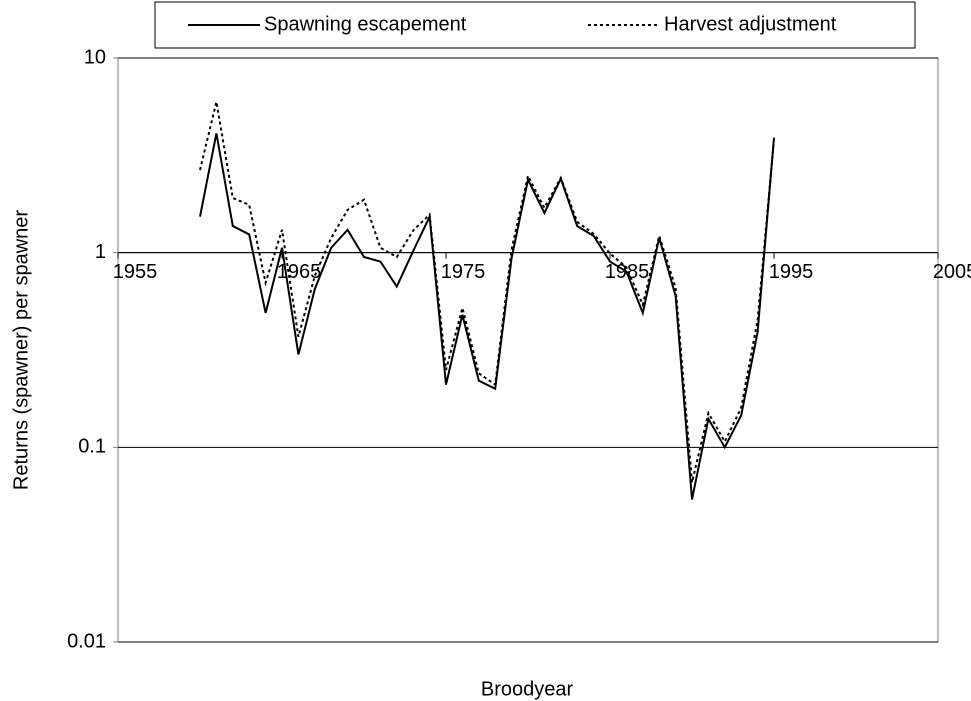 The image size is (971, 701). I want to click on y-tick-label: 1, so click(100, 252).